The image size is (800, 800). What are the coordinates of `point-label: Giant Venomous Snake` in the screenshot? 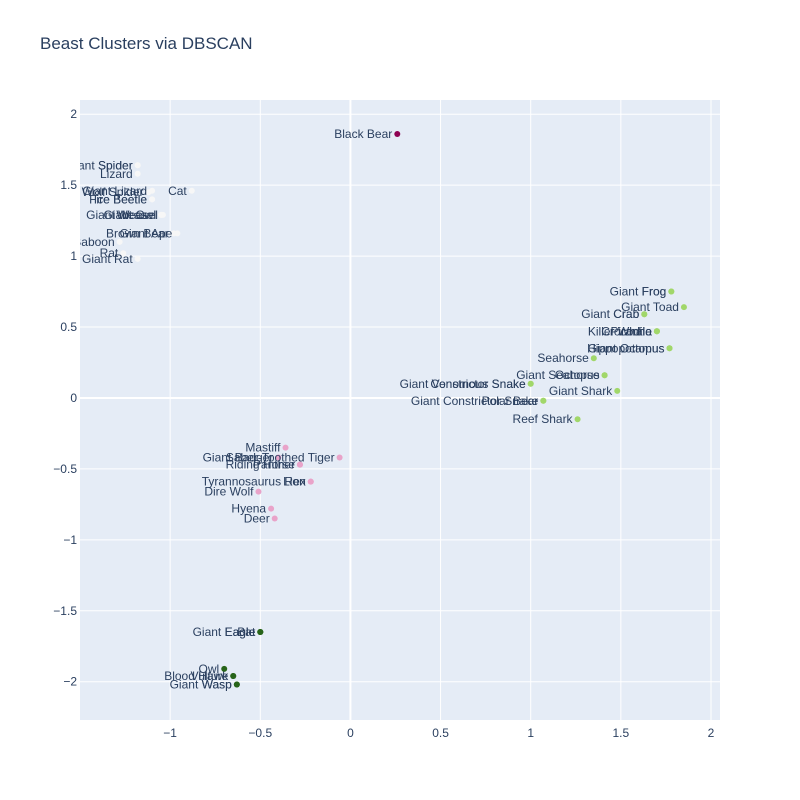 It's located at (463, 384).